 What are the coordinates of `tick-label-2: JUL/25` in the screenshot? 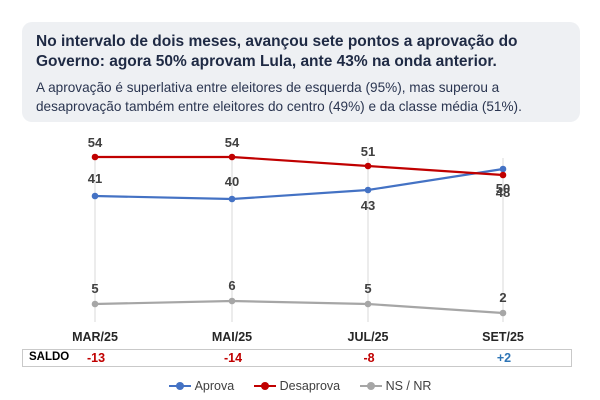 It's located at (368, 337).